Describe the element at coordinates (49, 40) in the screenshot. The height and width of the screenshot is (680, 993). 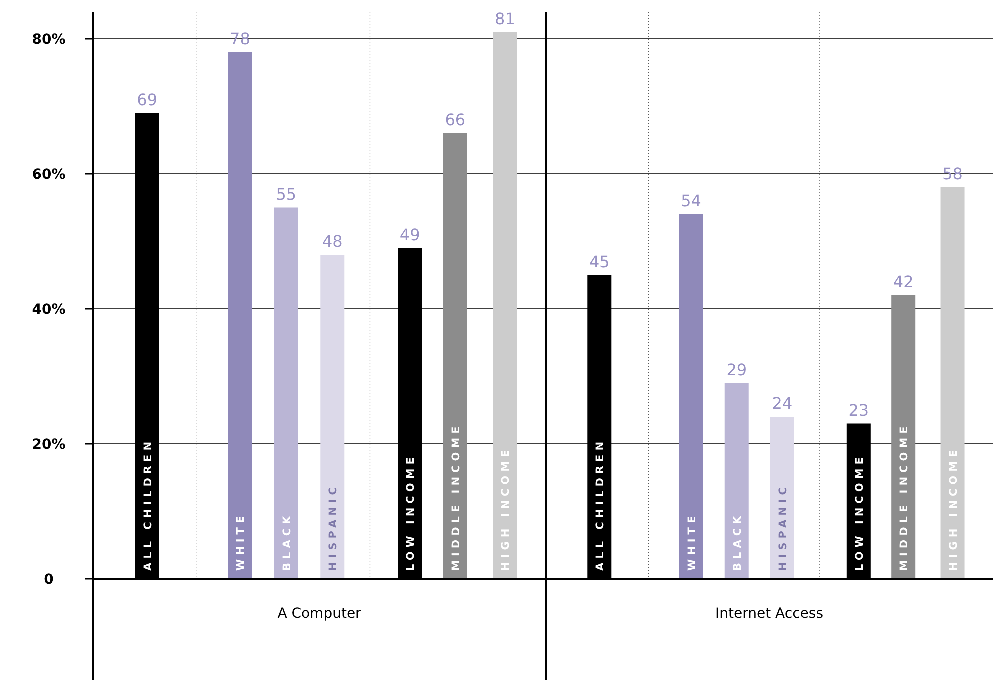
I see `y-tick-label: 80%` at that location.